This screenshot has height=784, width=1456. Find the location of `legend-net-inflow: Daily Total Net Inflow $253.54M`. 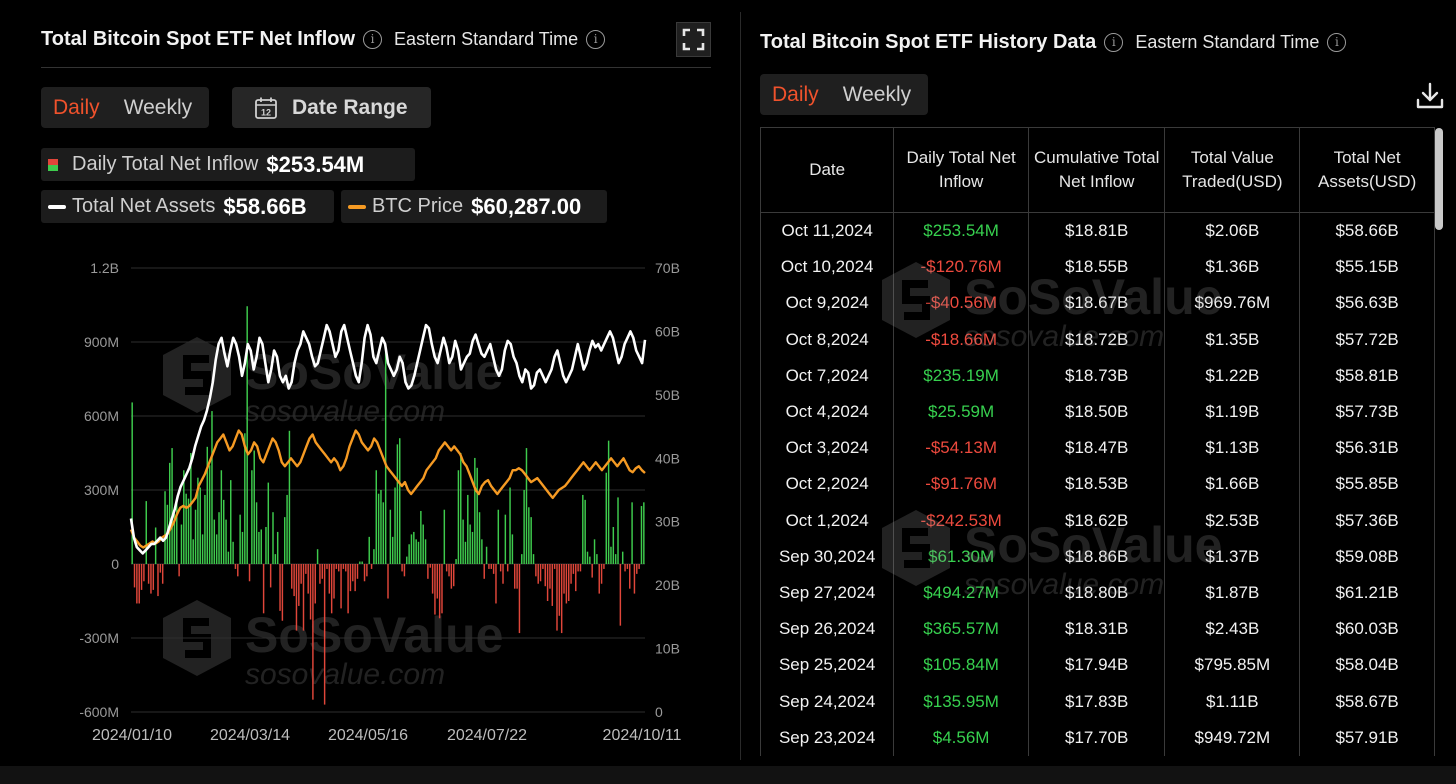

legend-net-inflow: Daily Total Net Inflow $253.54M is located at coordinates (228, 164).